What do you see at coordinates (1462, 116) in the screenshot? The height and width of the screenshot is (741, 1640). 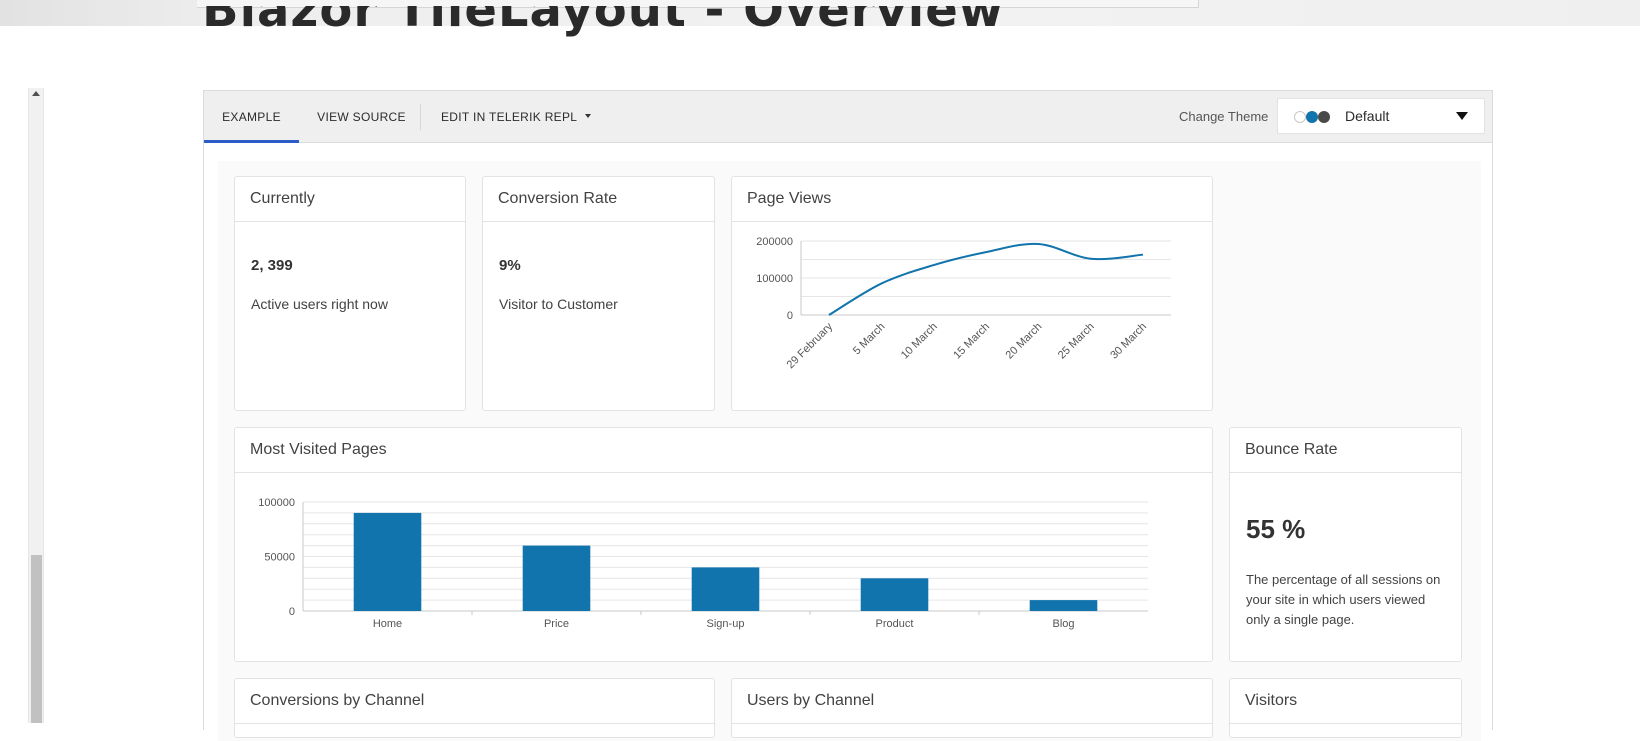 I see `dropdown-arrow-icon` at bounding box center [1462, 116].